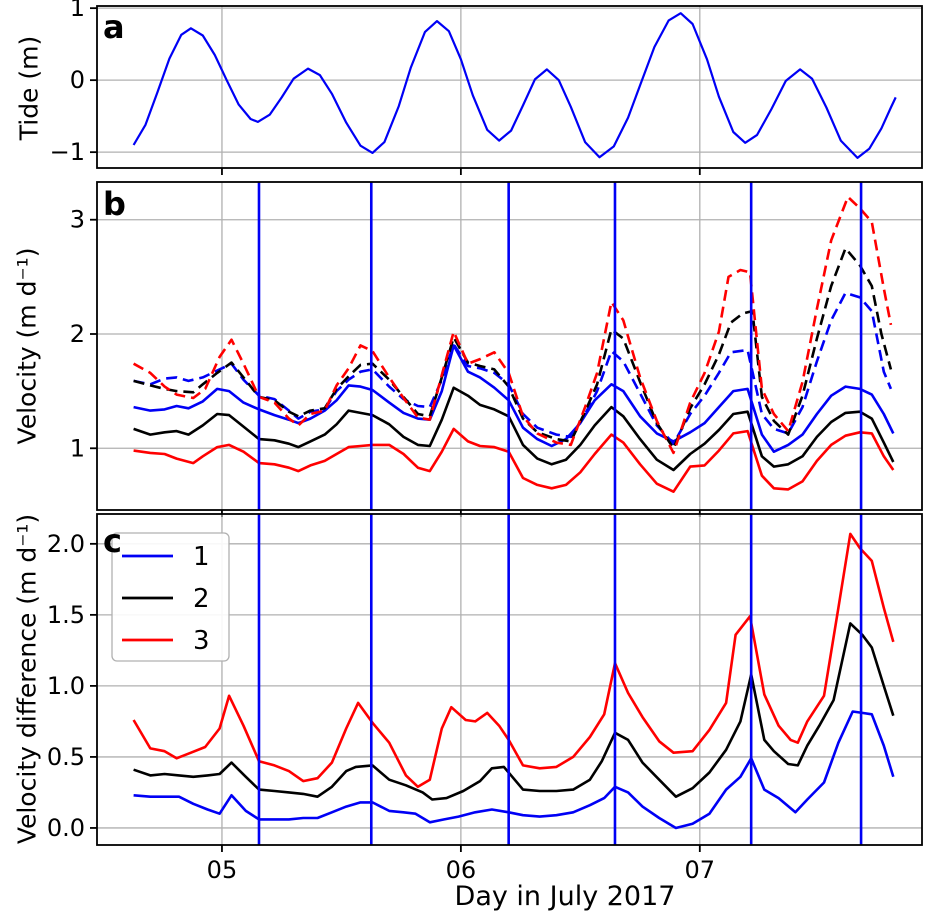 The width and height of the screenshot is (930, 912). Describe the element at coordinates (112, 541) in the screenshot. I see `panel-c-letter: c` at that location.